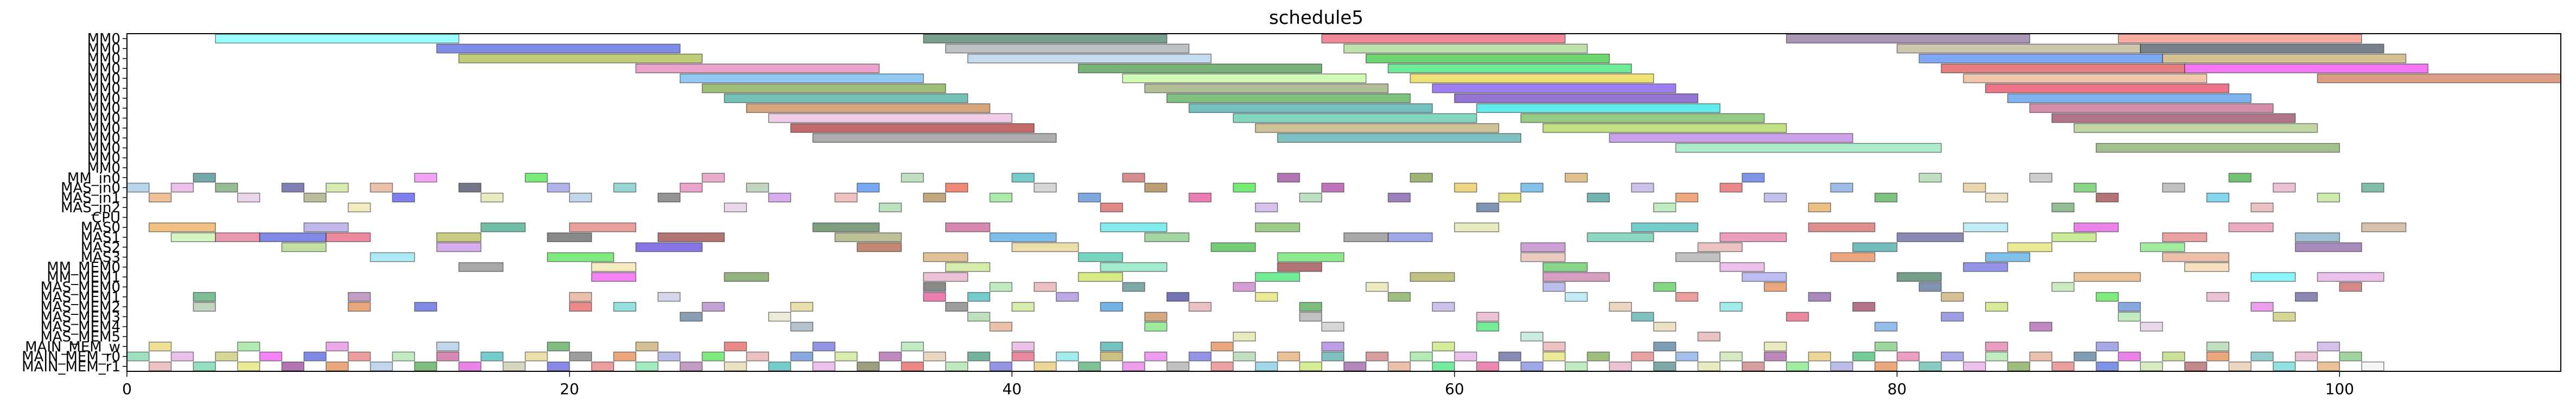  Describe the element at coordinates (127, 389) in the screenshot. I see `x-tick-label: 0` at that location.